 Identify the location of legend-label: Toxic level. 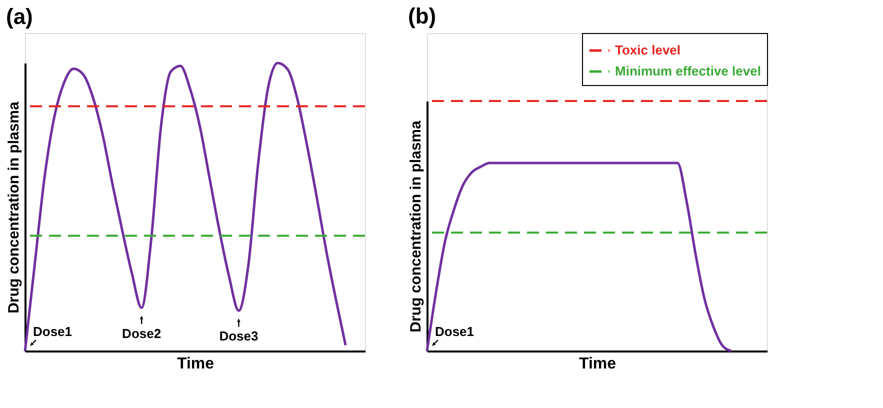
(648, 50).